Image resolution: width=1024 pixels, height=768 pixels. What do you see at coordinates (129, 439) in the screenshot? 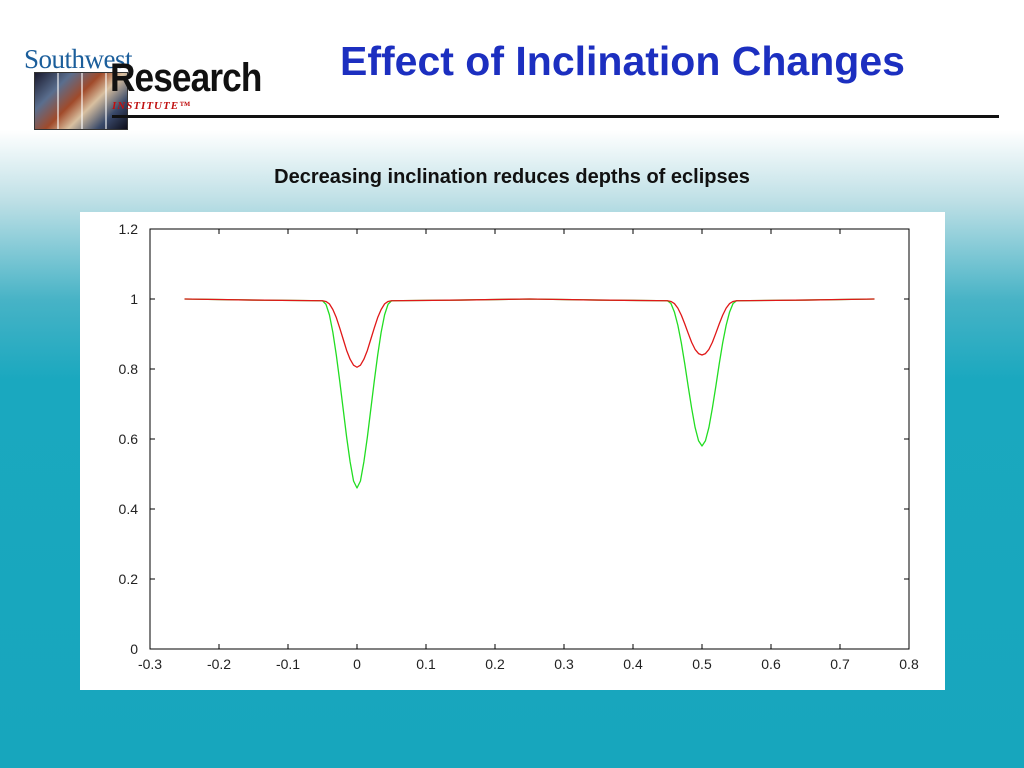
I see `y-tick-label: 0.6` at bounding box center [129, 439].